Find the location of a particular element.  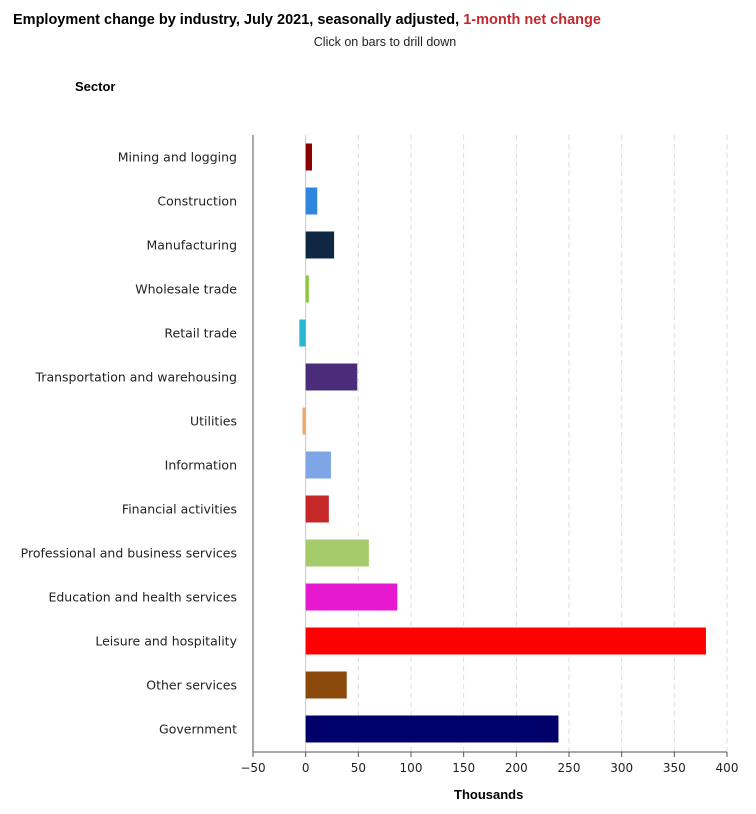

x-tick-label: −50 is located at coordinates (252, 768).